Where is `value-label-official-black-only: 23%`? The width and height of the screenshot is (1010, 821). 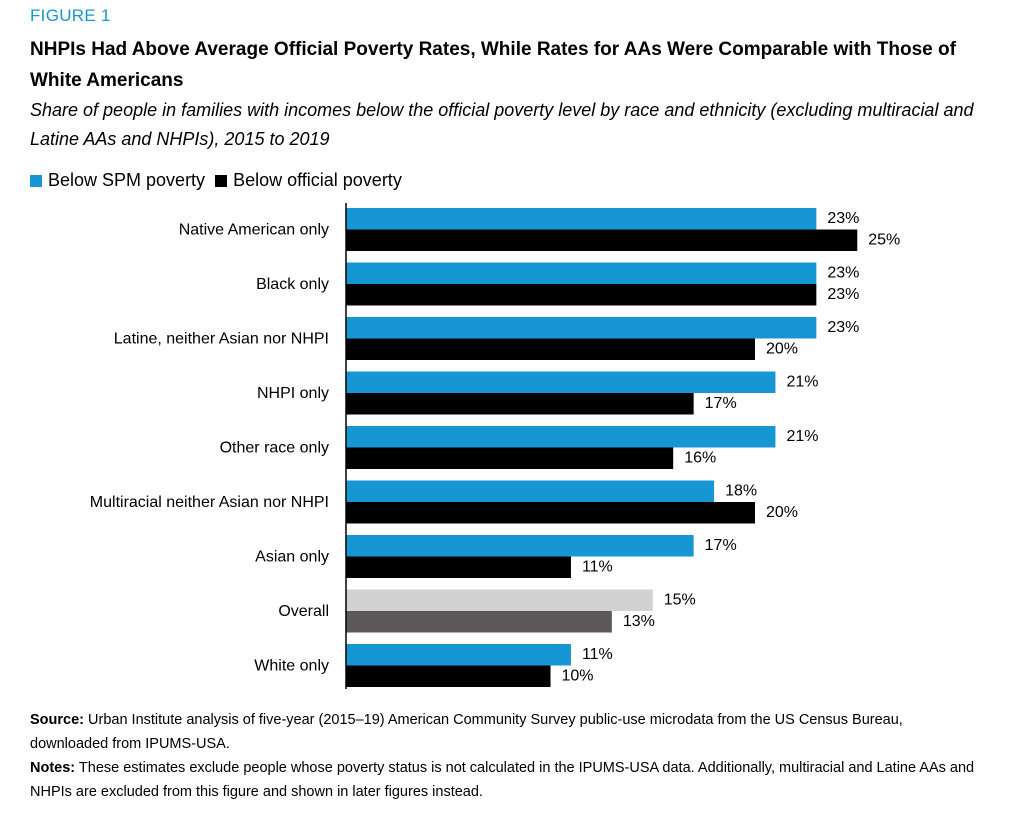
value-label-official-black-only: 23% is located at coordinates (843, 294).